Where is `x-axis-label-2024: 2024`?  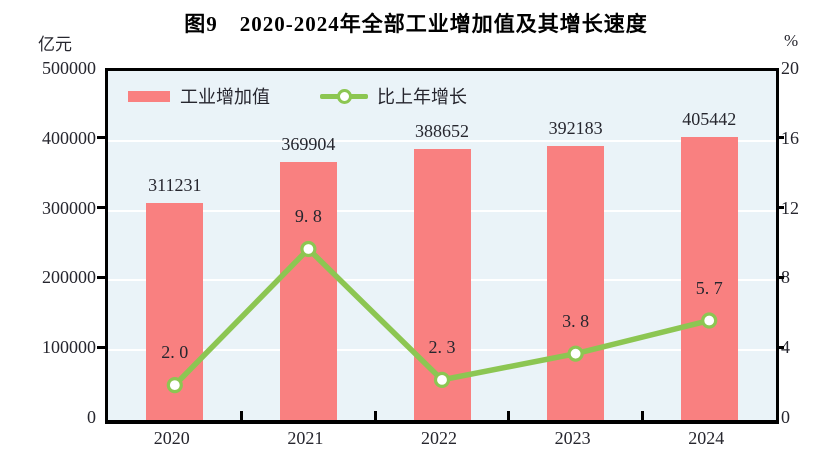
x-axis-label-2024: 2024 is located at coordinates (706, 438).